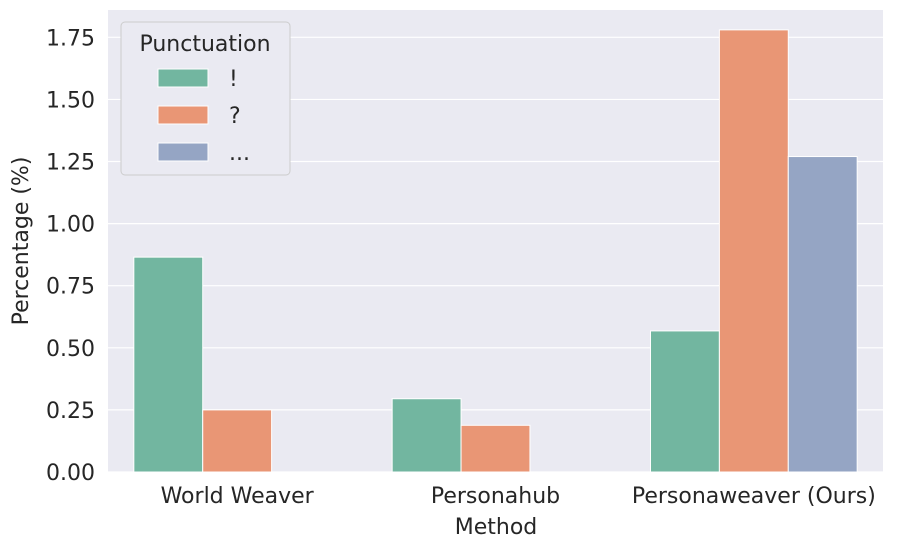 The width and height of the screenshot is (903, 548). Describe the element at coordinates (70, 349) in the screenshot. I see `y-tick-label: 0.50` at that location.